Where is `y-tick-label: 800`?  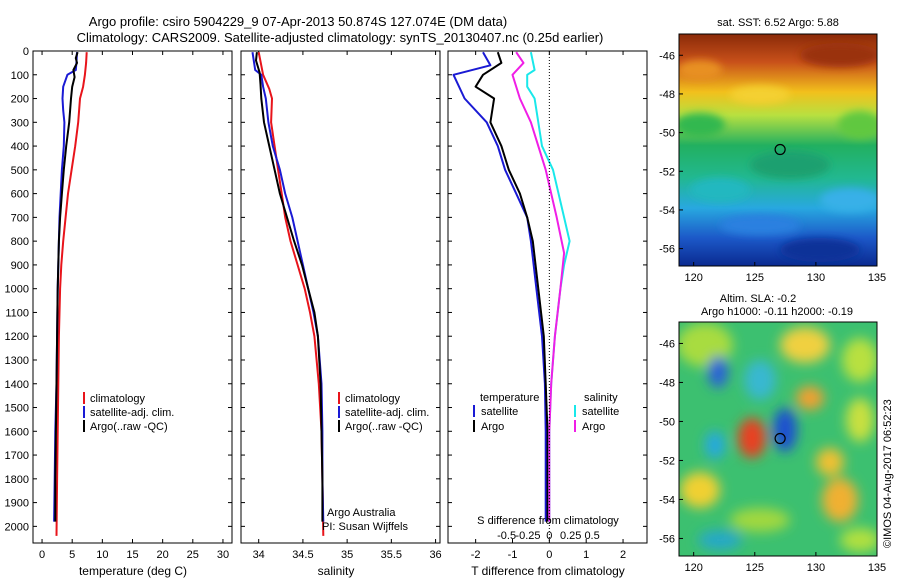 y-tick-label: 800 is located at coordinates (20, 242).